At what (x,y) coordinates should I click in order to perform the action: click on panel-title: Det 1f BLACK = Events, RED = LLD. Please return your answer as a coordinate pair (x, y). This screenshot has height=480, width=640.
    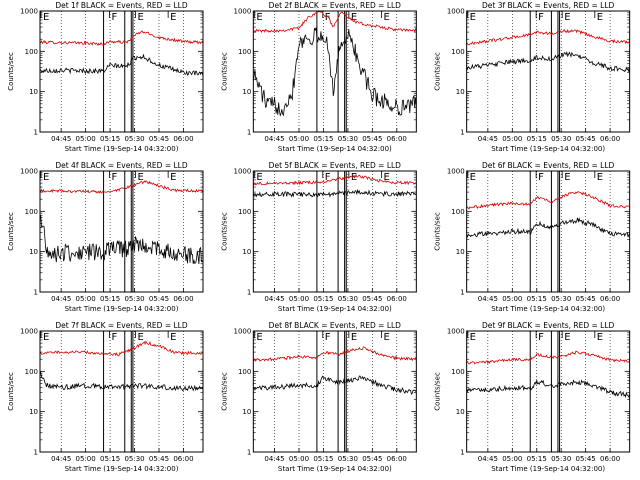
    Looking at the image, I should click on (121, 5).